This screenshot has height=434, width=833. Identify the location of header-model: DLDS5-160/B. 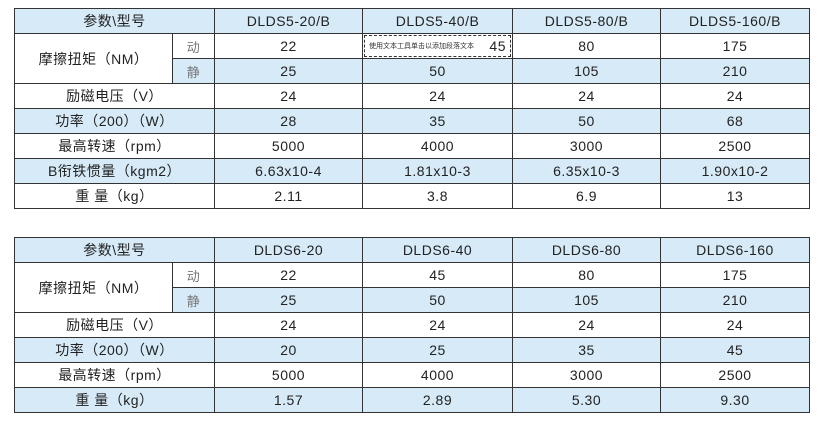
(735, 21).